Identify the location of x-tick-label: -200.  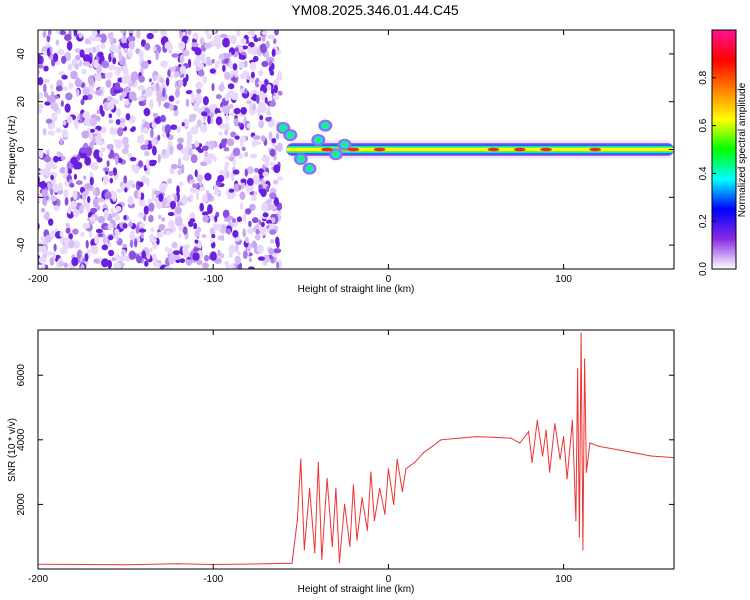
(38, 579).